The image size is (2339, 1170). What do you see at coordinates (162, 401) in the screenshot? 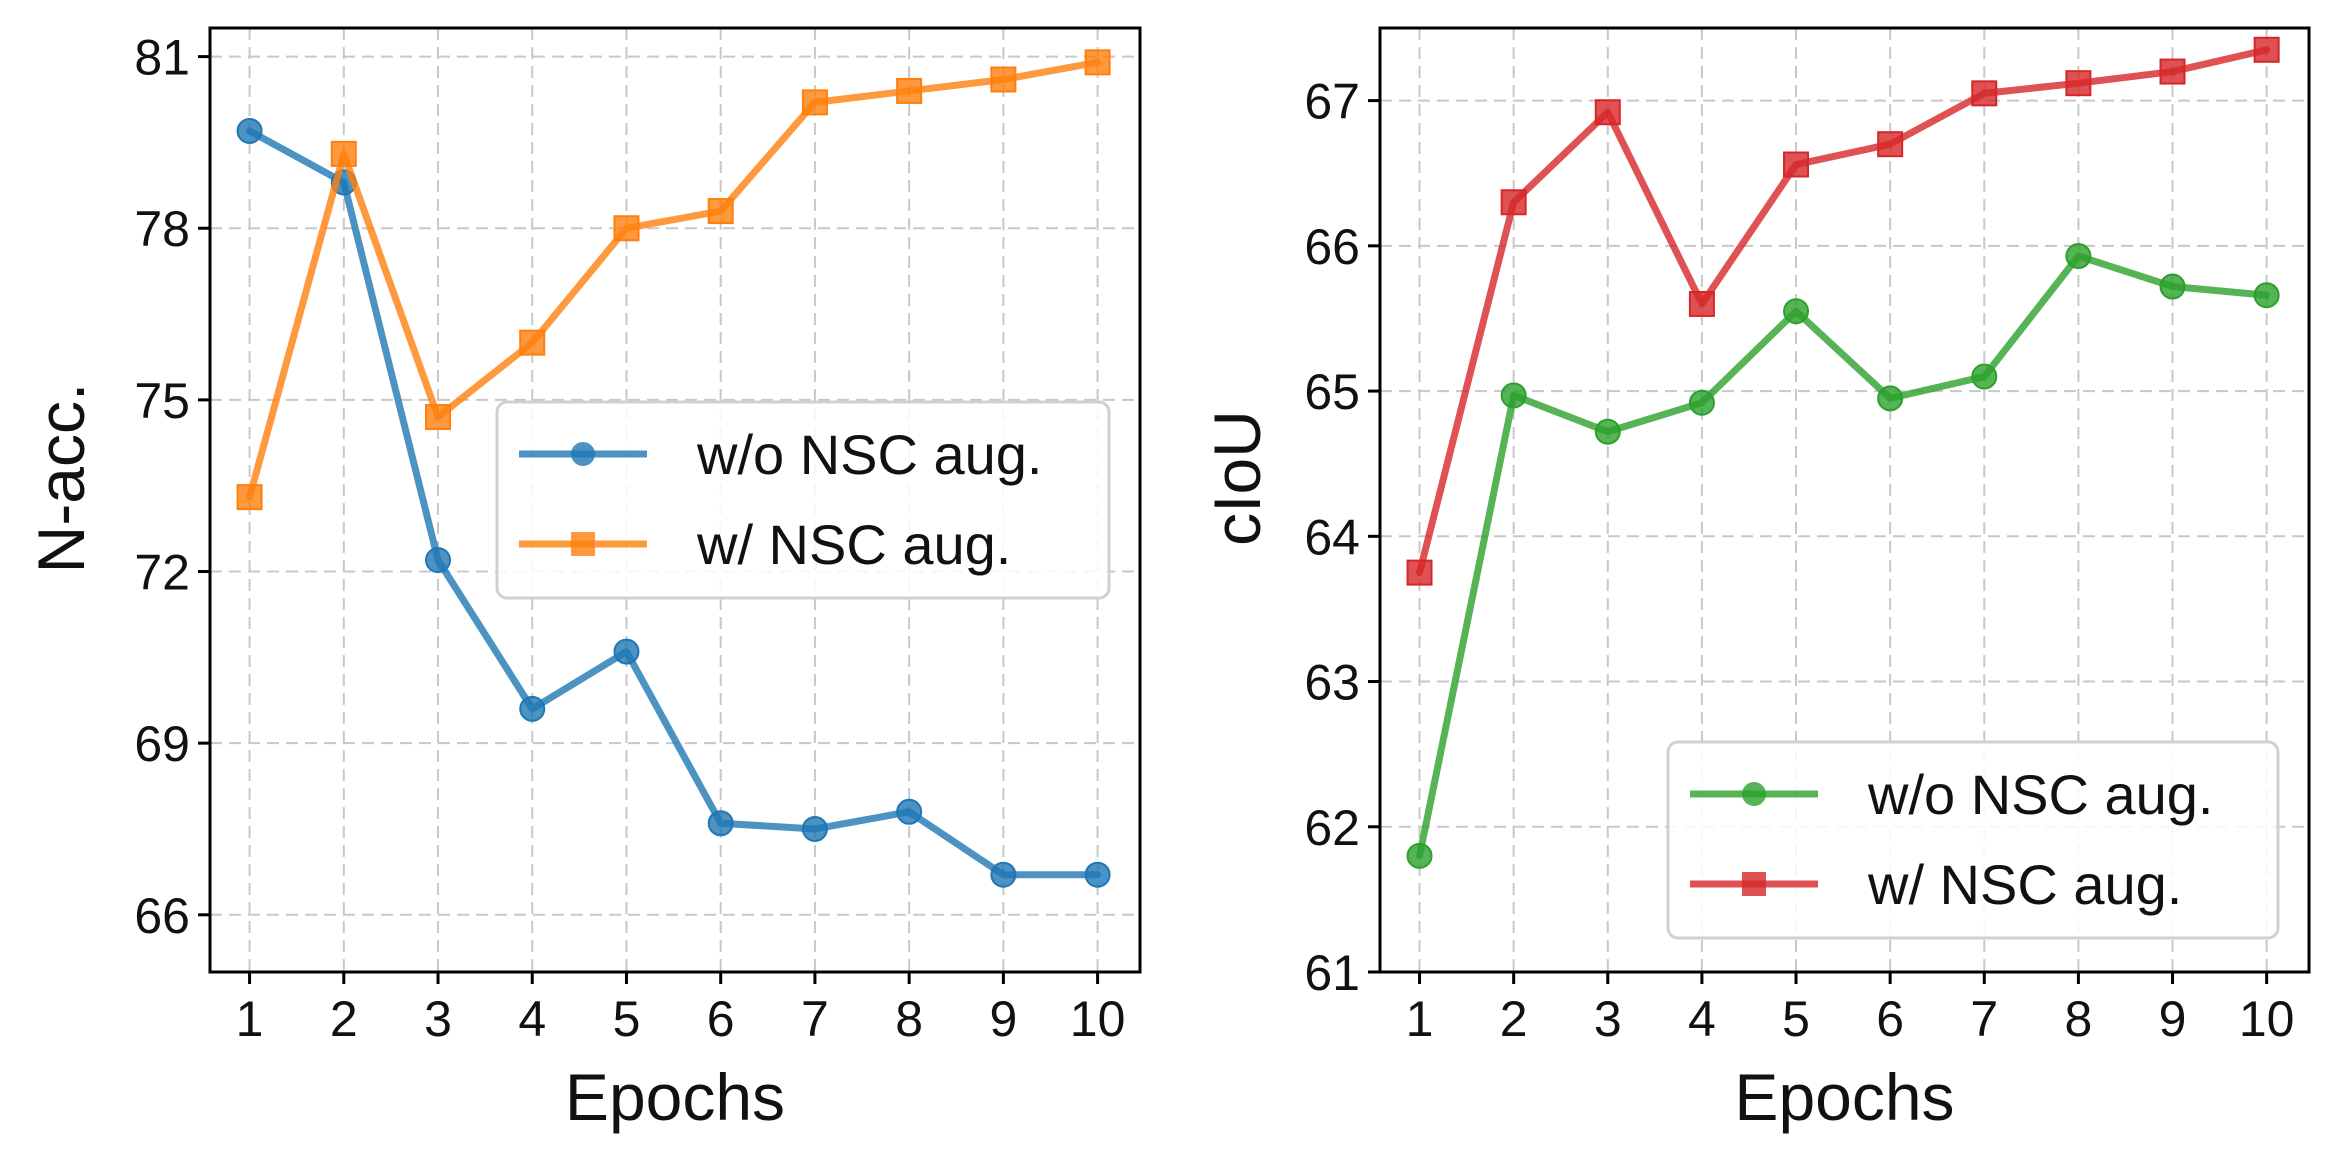
I see `y-tick-label: 75` at bounding box center [162, 401].